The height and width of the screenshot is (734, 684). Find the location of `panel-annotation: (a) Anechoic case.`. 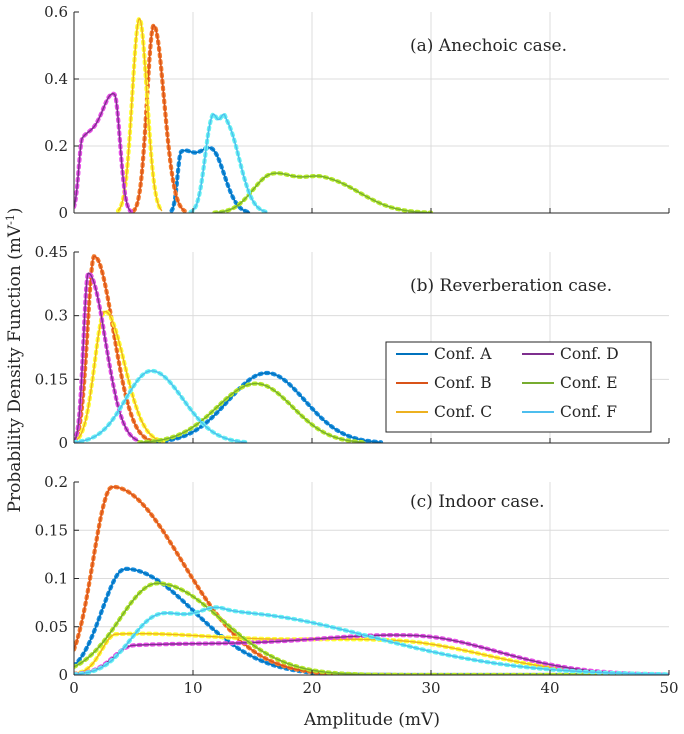

panel-annotation: (a) Anechoic case. is located at coordinates (488, 46).